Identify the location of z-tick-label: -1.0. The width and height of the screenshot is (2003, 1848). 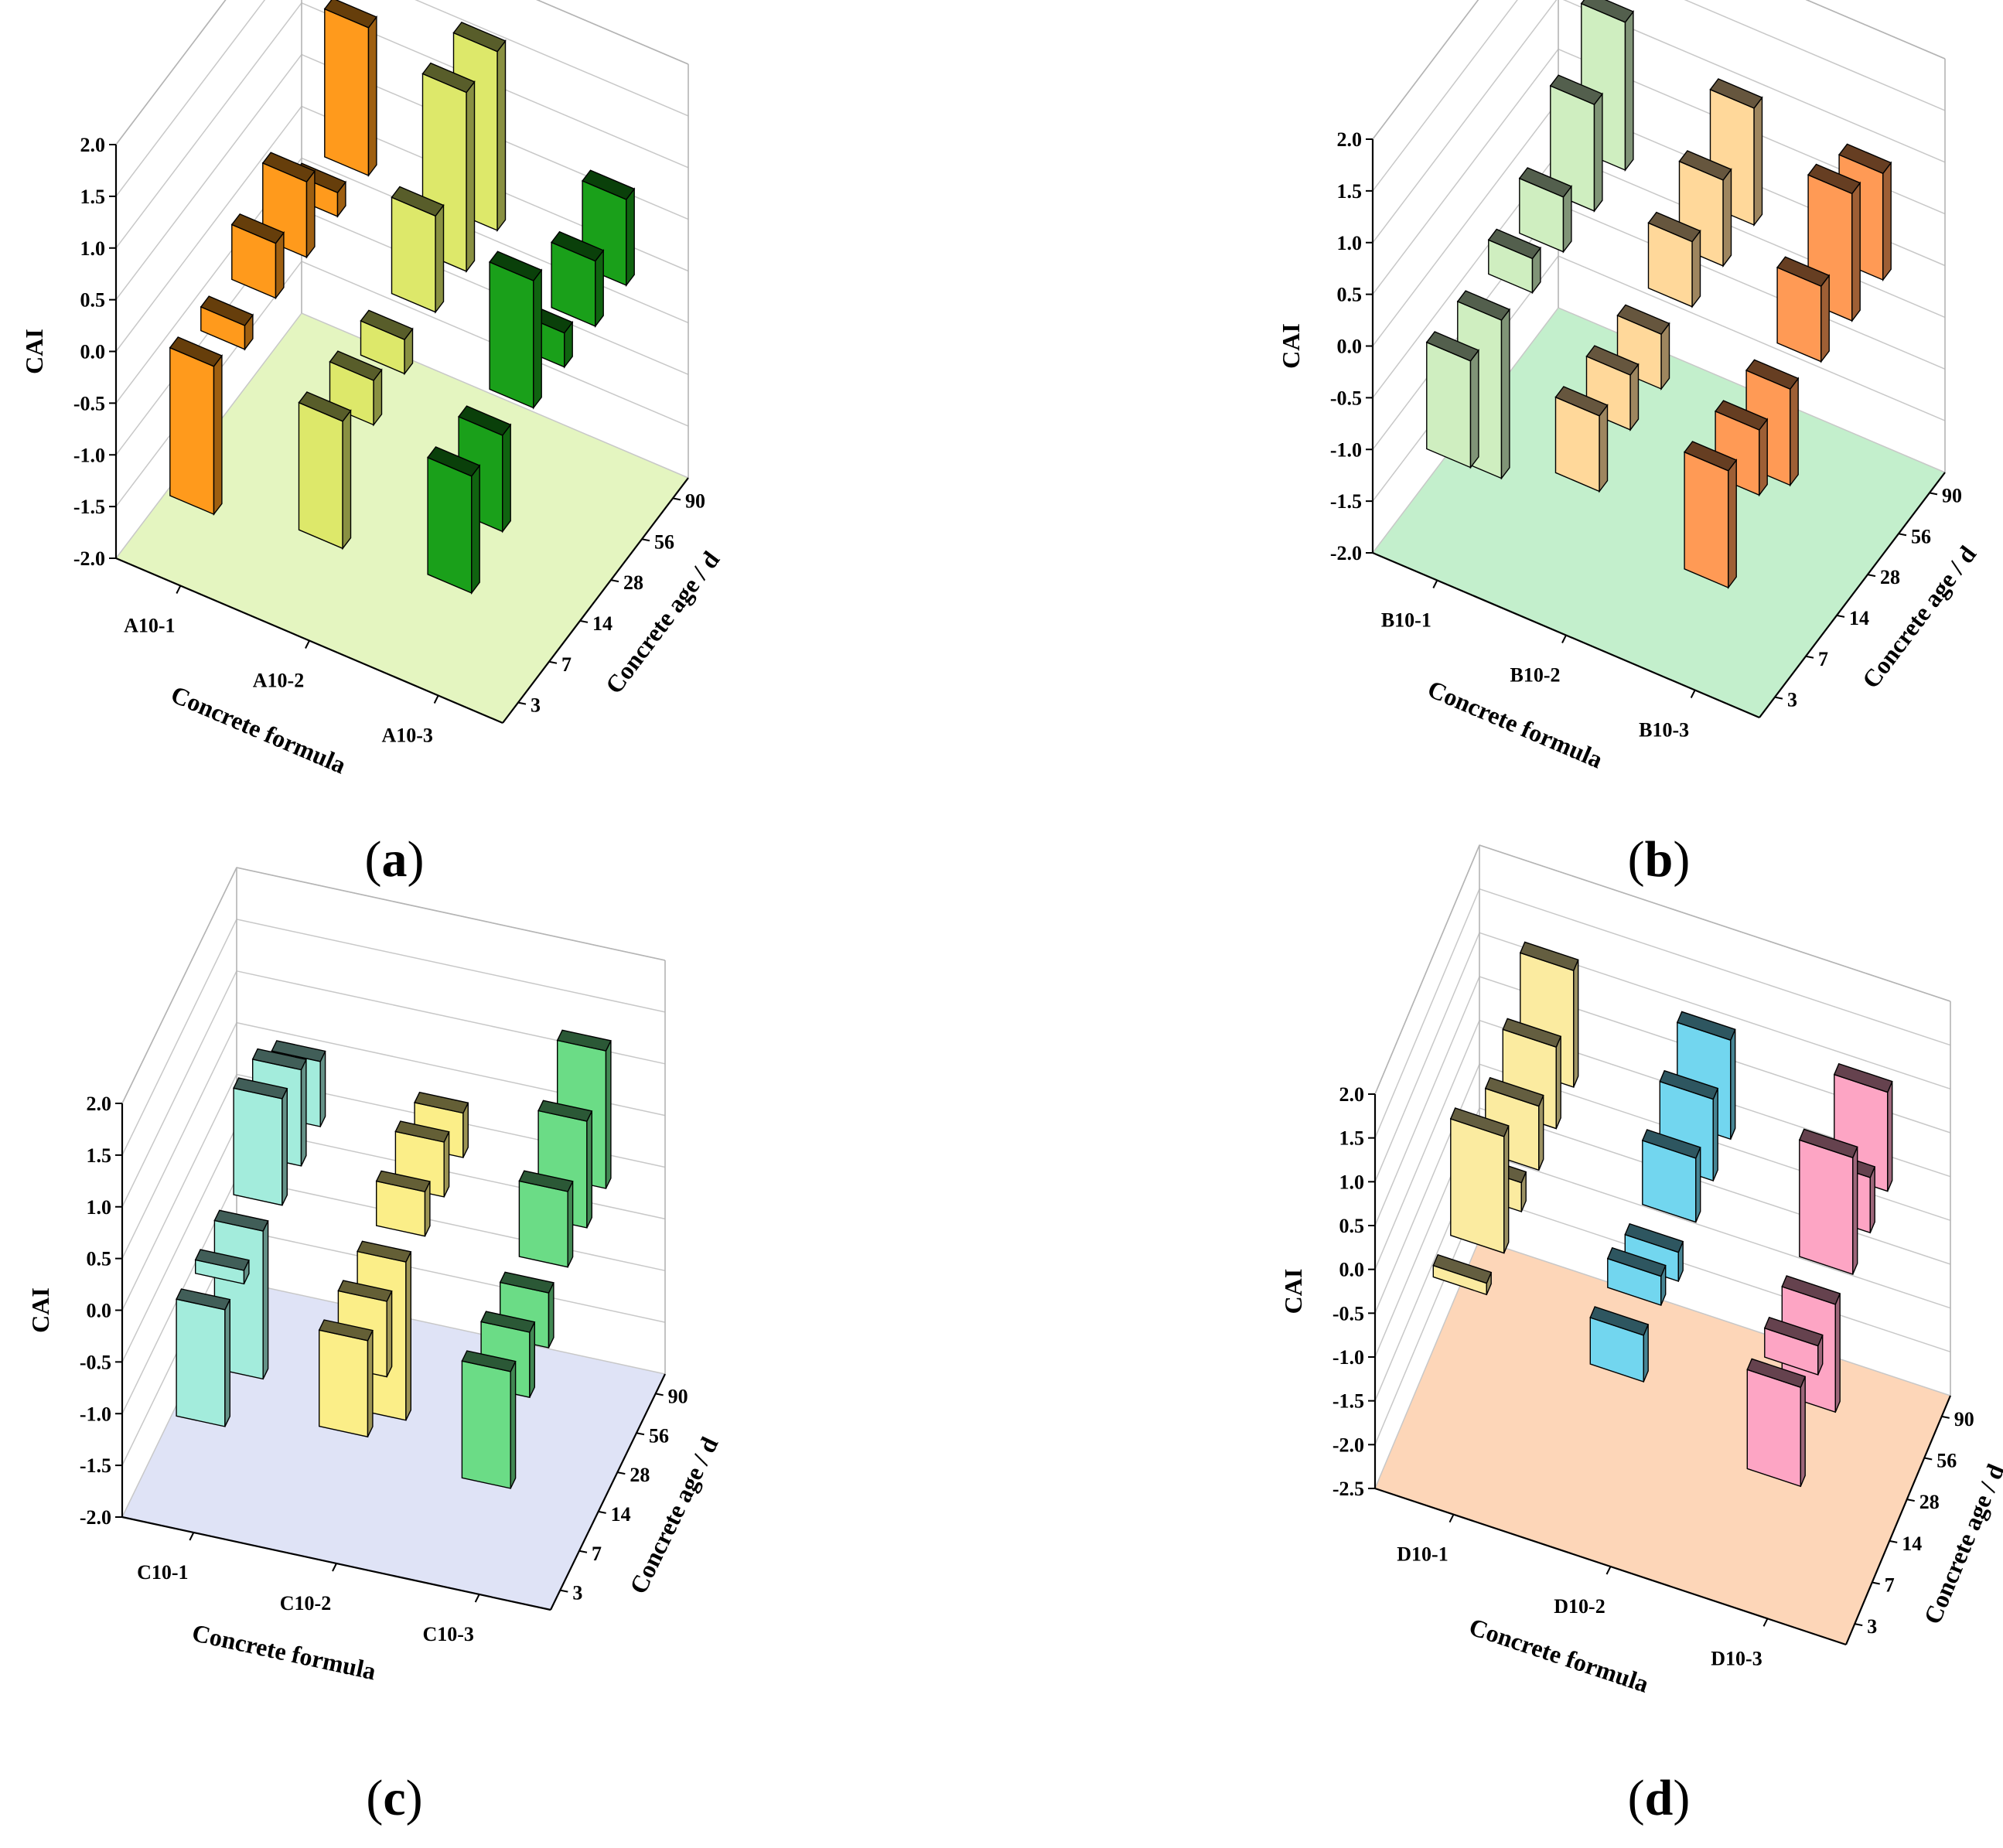
(1348, 1357).